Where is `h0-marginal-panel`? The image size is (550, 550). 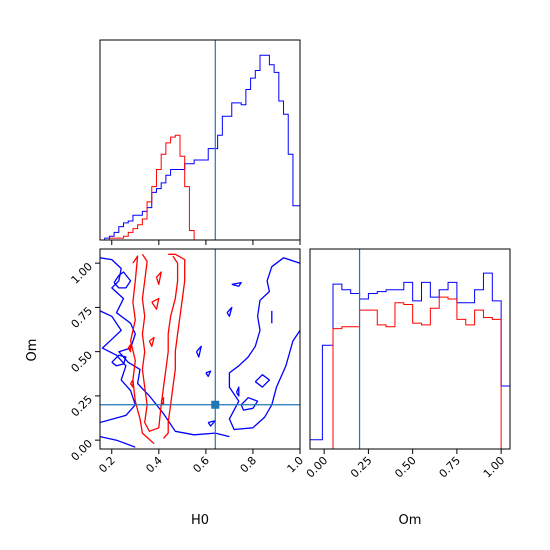
h0-marginal-panel is located at coordinates (200, 142).